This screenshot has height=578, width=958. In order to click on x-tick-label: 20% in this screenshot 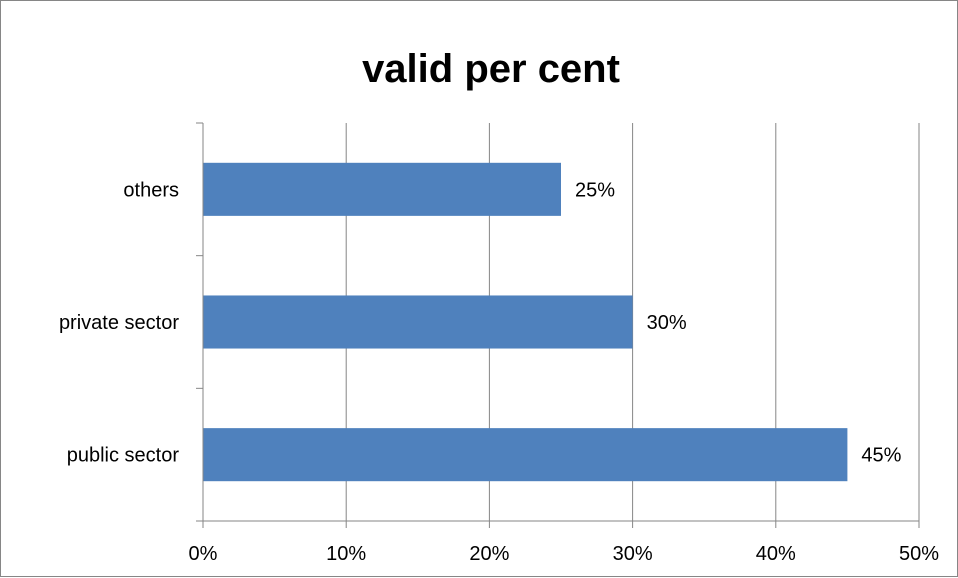, I will do `click(489, 554)`.